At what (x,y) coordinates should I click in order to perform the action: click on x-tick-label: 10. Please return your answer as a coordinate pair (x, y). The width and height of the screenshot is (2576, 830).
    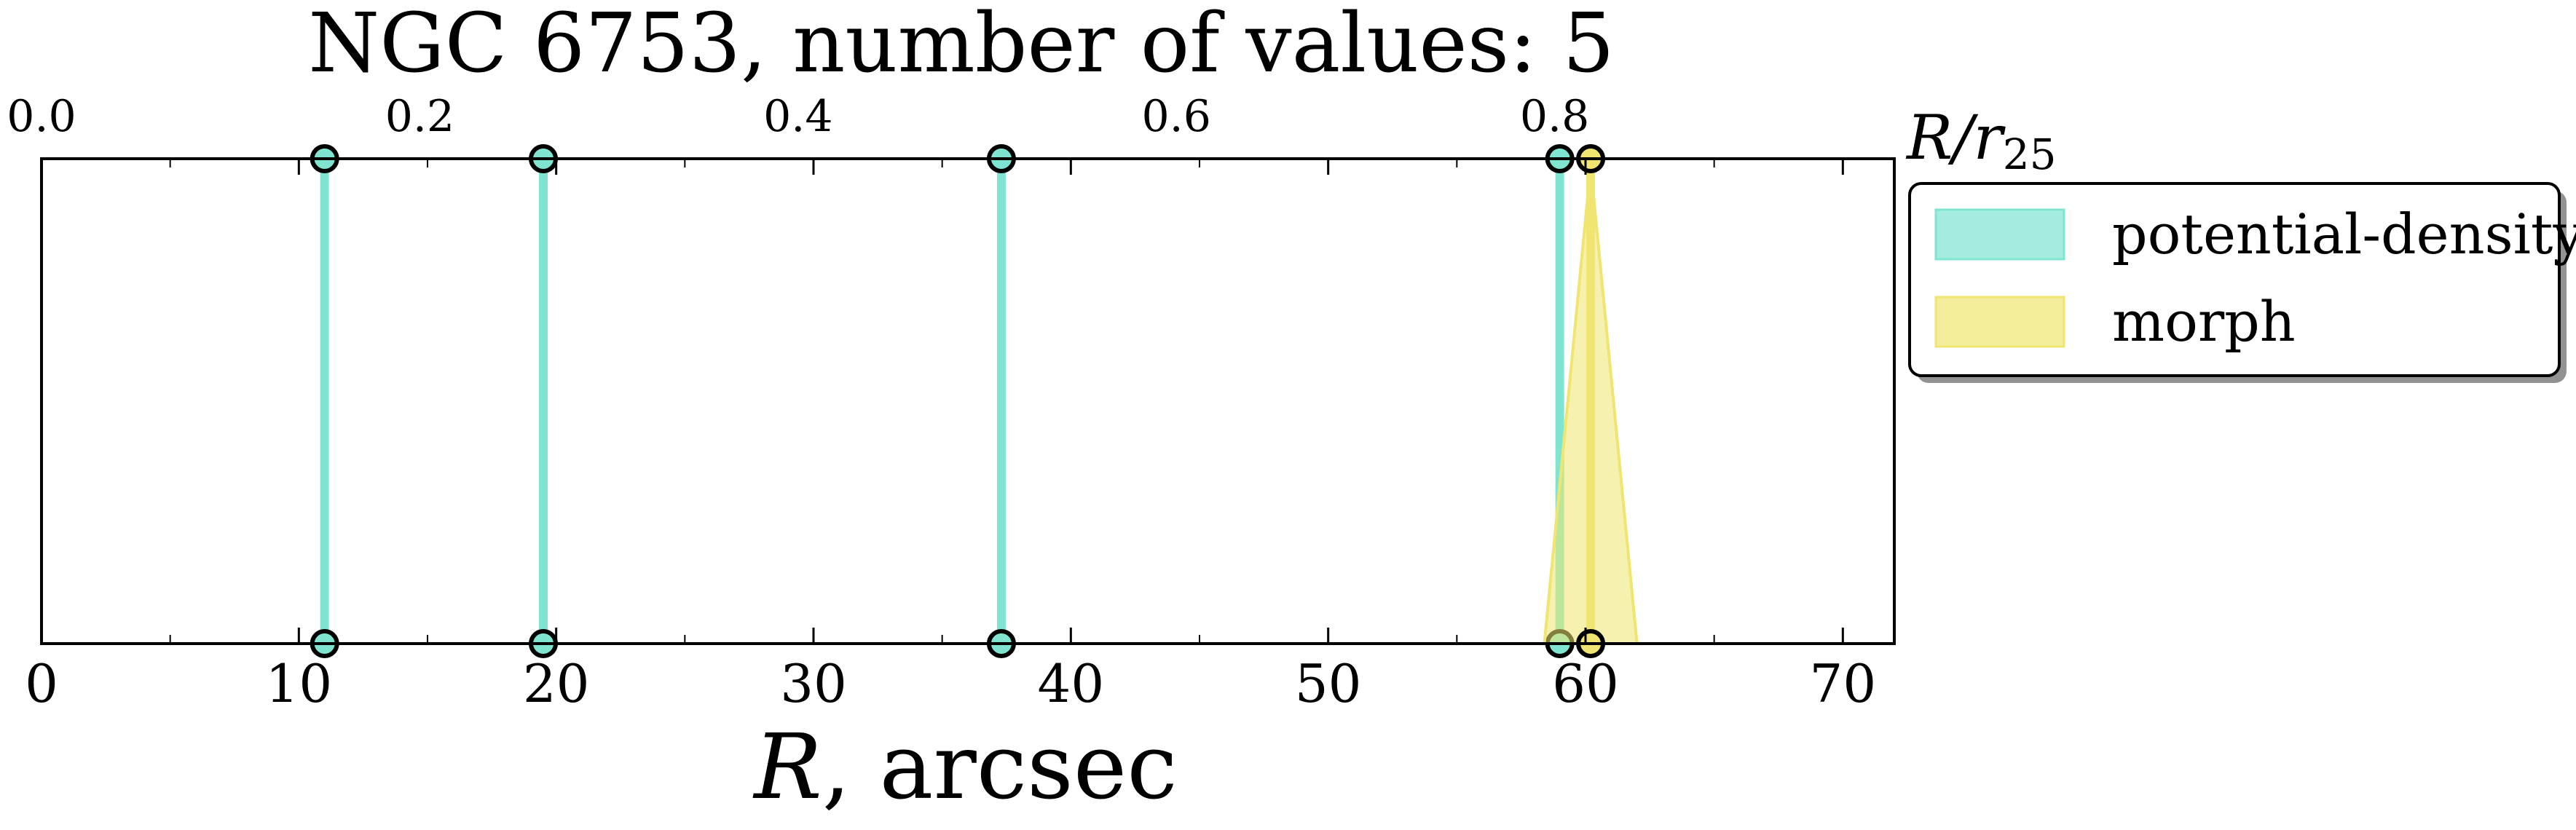
    Looking at the image, I should click on (299, 683).